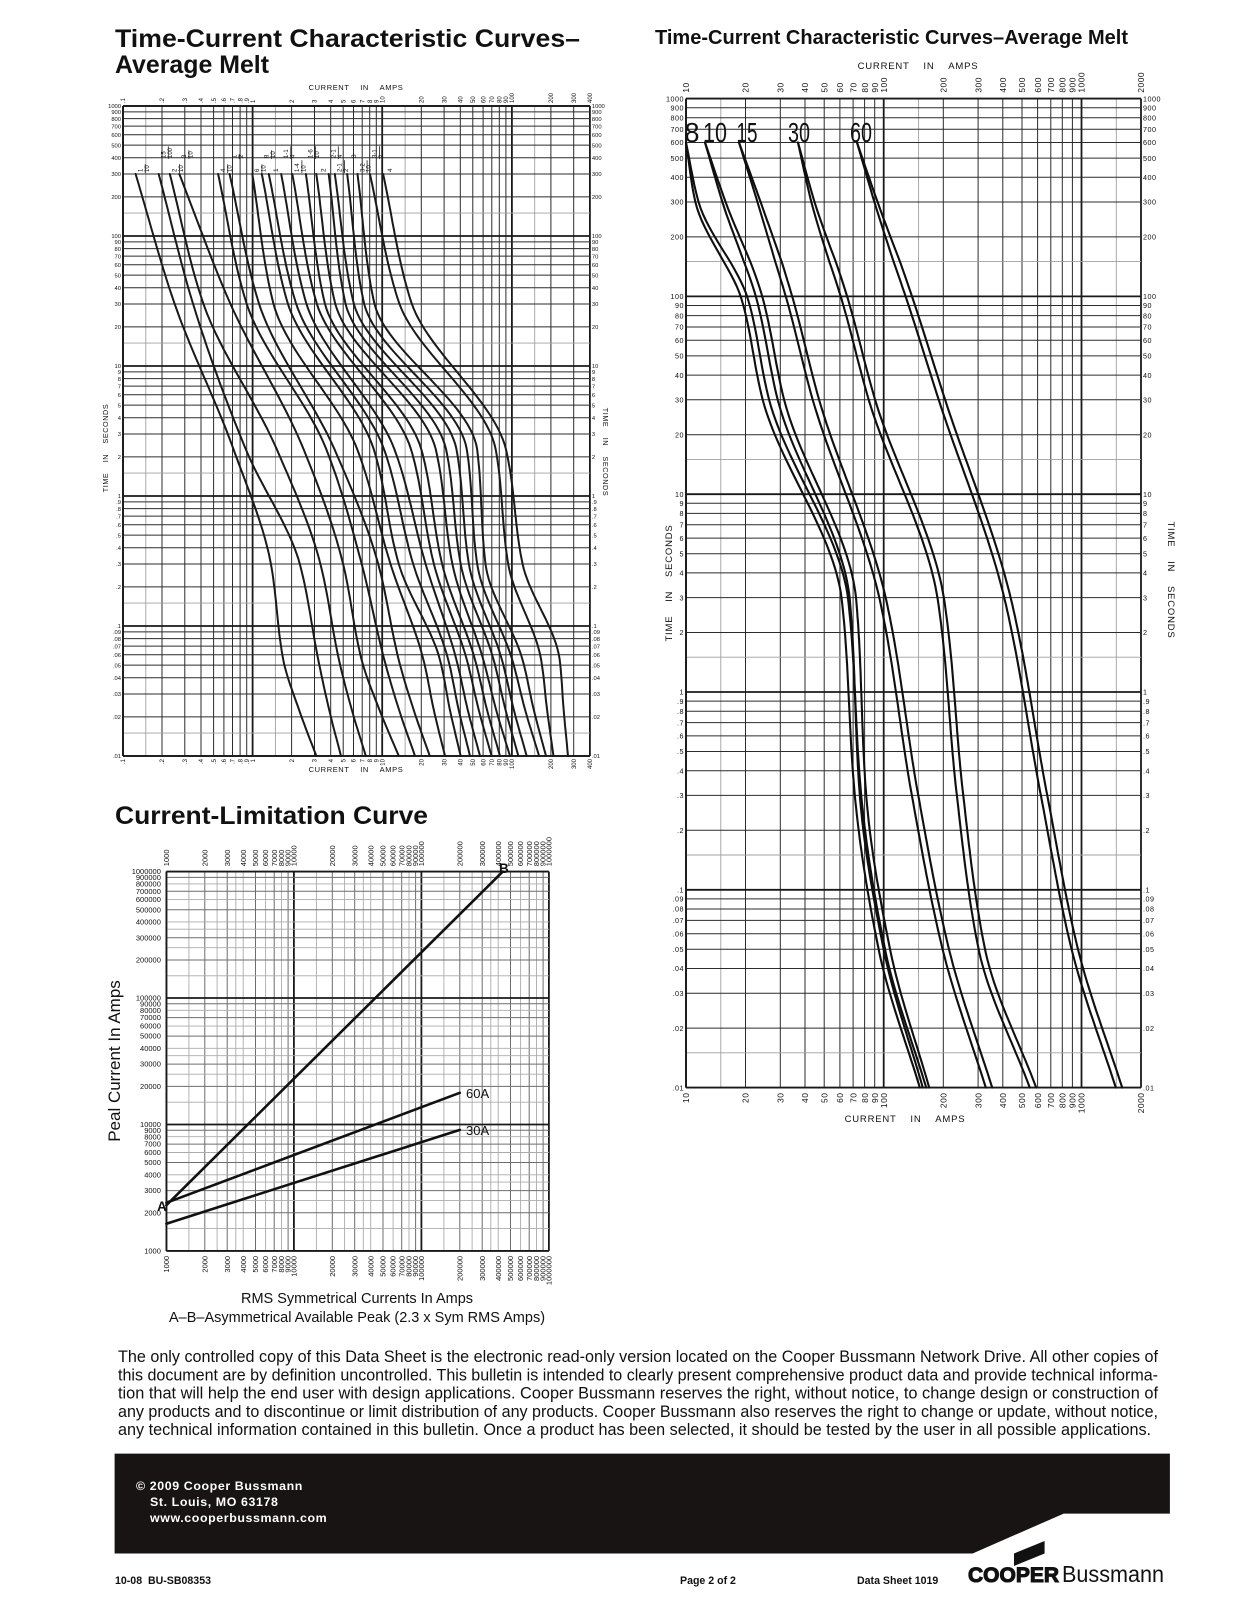 The image size is (1236, 1600). Describe the element at coordinates (543, 1268) in the screenshot. I see `svg-text: 900000` at that location.